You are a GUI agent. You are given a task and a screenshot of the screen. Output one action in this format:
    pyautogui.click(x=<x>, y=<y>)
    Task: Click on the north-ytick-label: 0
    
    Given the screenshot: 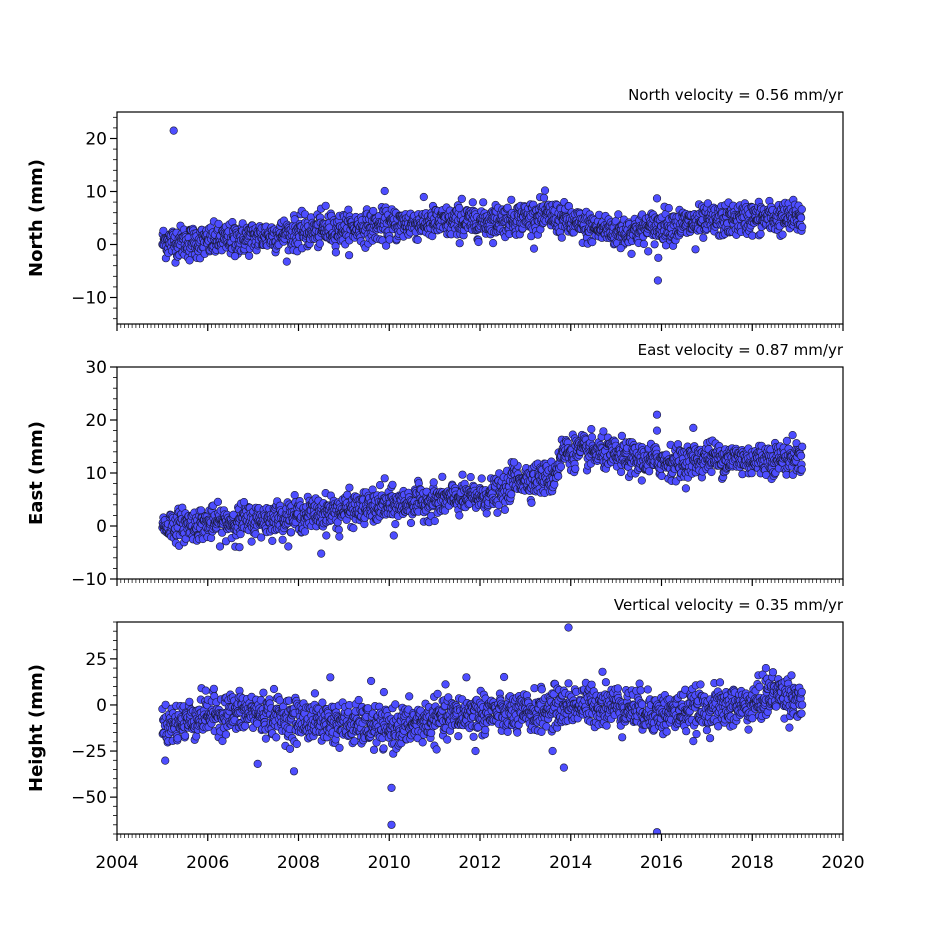 What is the action you would take?
    pyautogui.click(x=101, y=246)
    